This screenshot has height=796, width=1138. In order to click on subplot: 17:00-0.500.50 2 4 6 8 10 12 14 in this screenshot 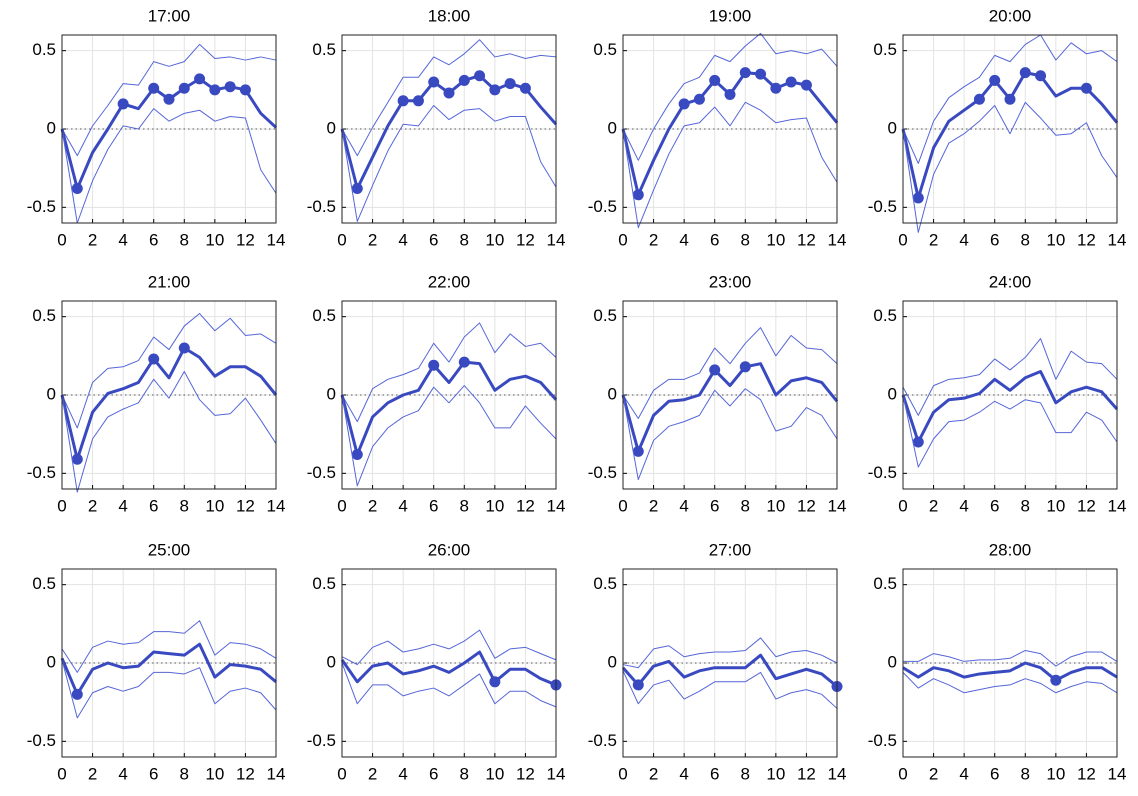, I will do `click(156, 127)`.